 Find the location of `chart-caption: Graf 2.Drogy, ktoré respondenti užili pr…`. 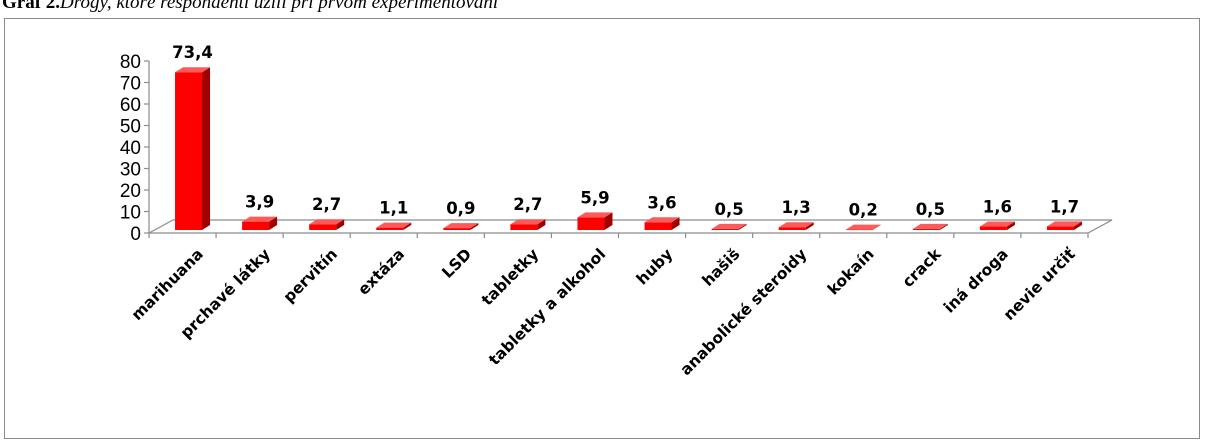

chart-caption: Graf 2.Drogy, ktoré respondenti užili pr… is located at coordinates (602, 7).